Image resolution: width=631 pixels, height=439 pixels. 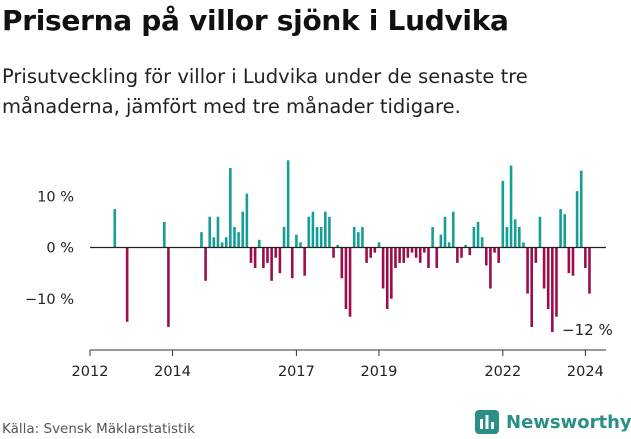 What do you see at coordinates (98, 429) in the screenshot?
I see `source-note: Källa: Svensk Mäklarstatistik` at bounding box center [98, 429].